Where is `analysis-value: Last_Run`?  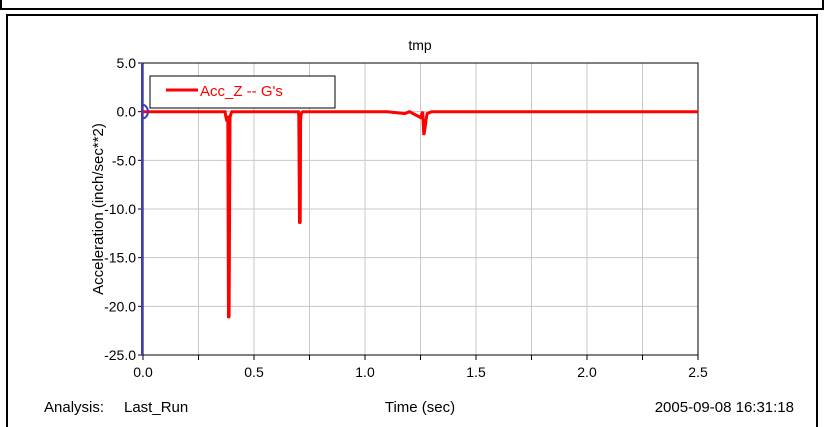 analysis-value: Last_Run is located at coordinates (156, 407).